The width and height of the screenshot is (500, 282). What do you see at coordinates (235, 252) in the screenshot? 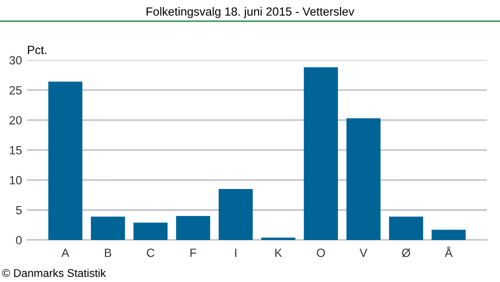
I see `x-tick-label: I` at bounding box center [235, 252].